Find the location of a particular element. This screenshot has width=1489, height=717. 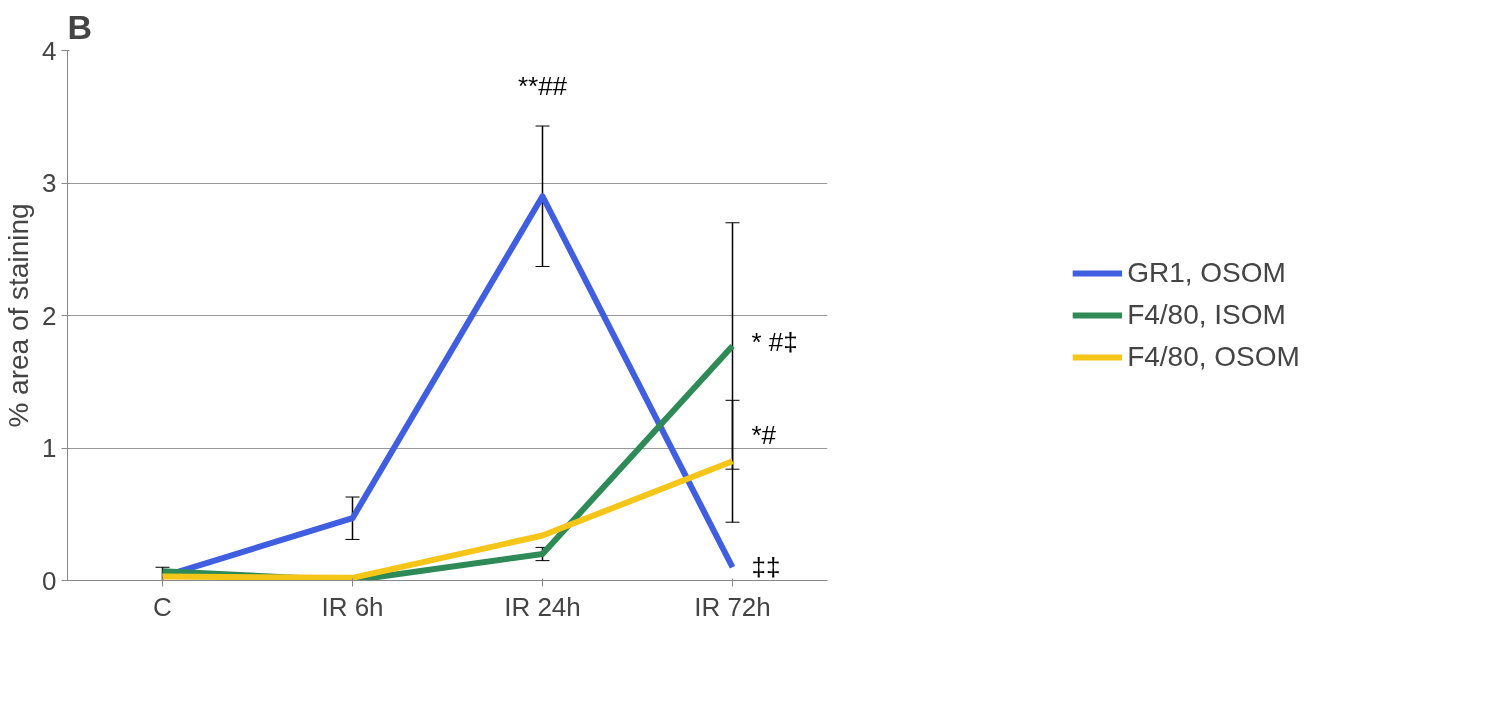

x-tick-label: C is located at coordinates (162, 606).